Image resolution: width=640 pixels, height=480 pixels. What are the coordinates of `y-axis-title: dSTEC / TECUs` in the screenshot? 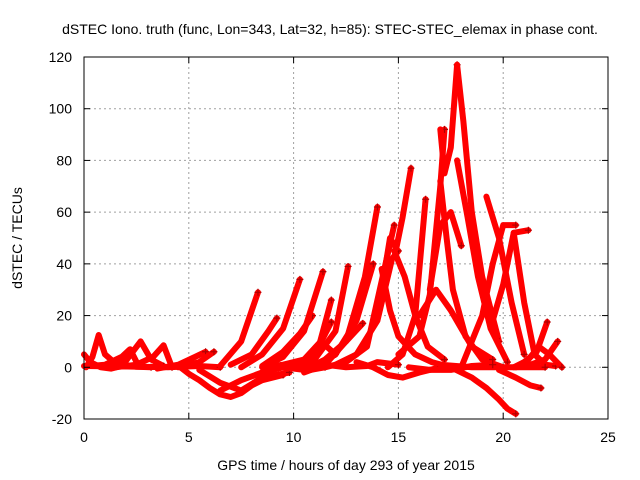 It's located at (17, 238).